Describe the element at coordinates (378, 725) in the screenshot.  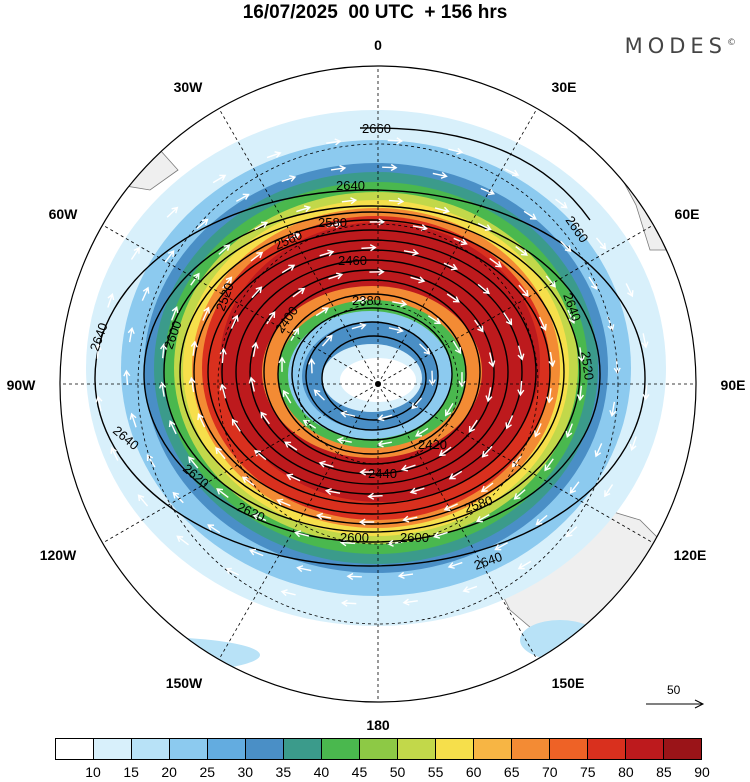
I see `lon-label-180: 180` at that location.